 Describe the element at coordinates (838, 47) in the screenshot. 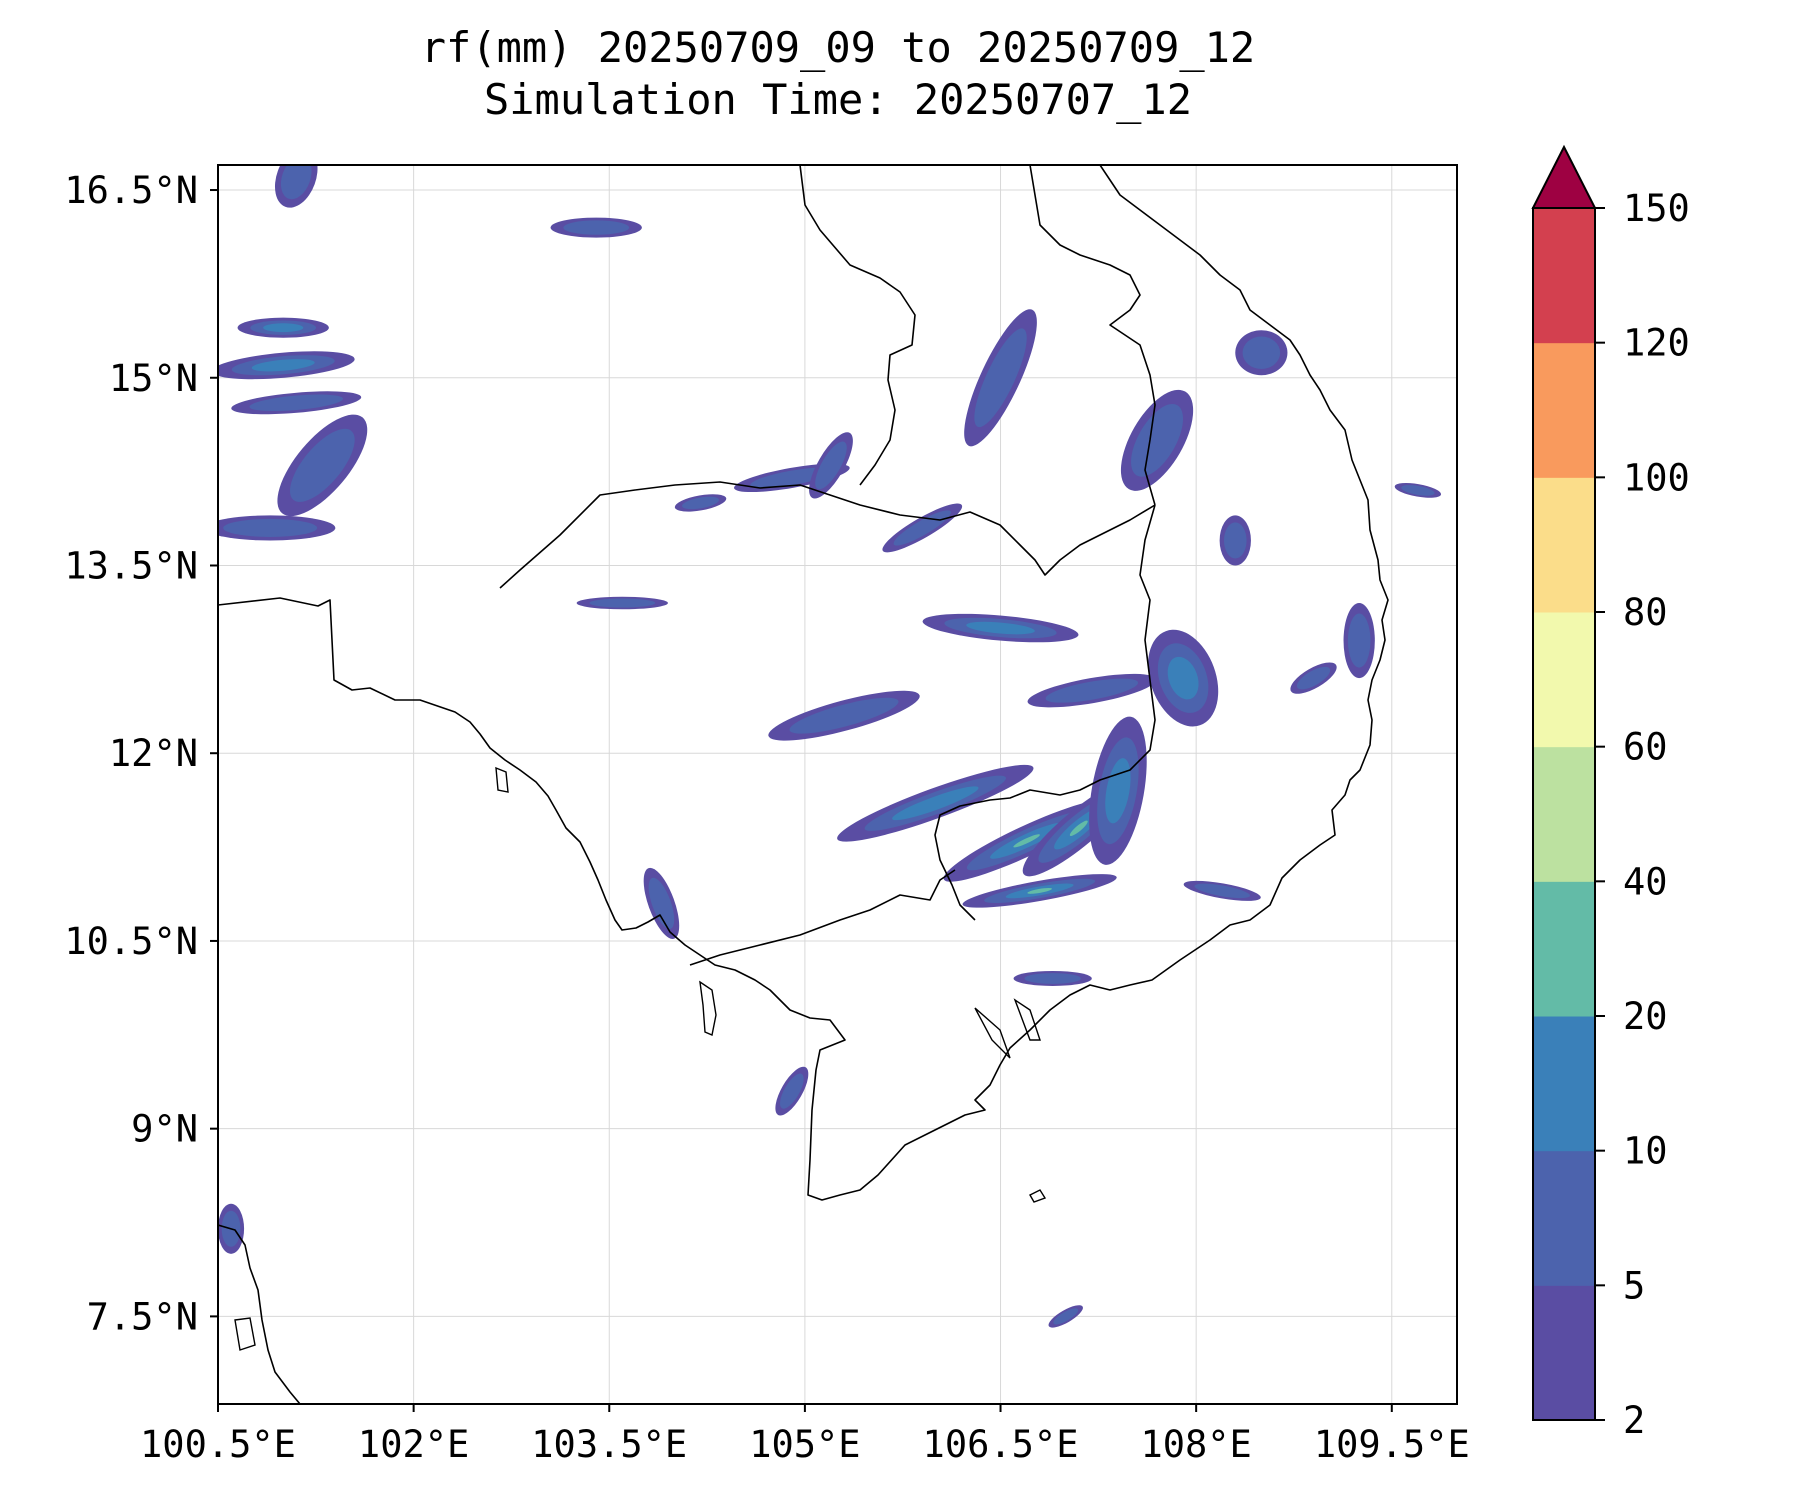

I see `figure-title-line1: rf(mm) 20250709_09 to 20250709_12` at that location.